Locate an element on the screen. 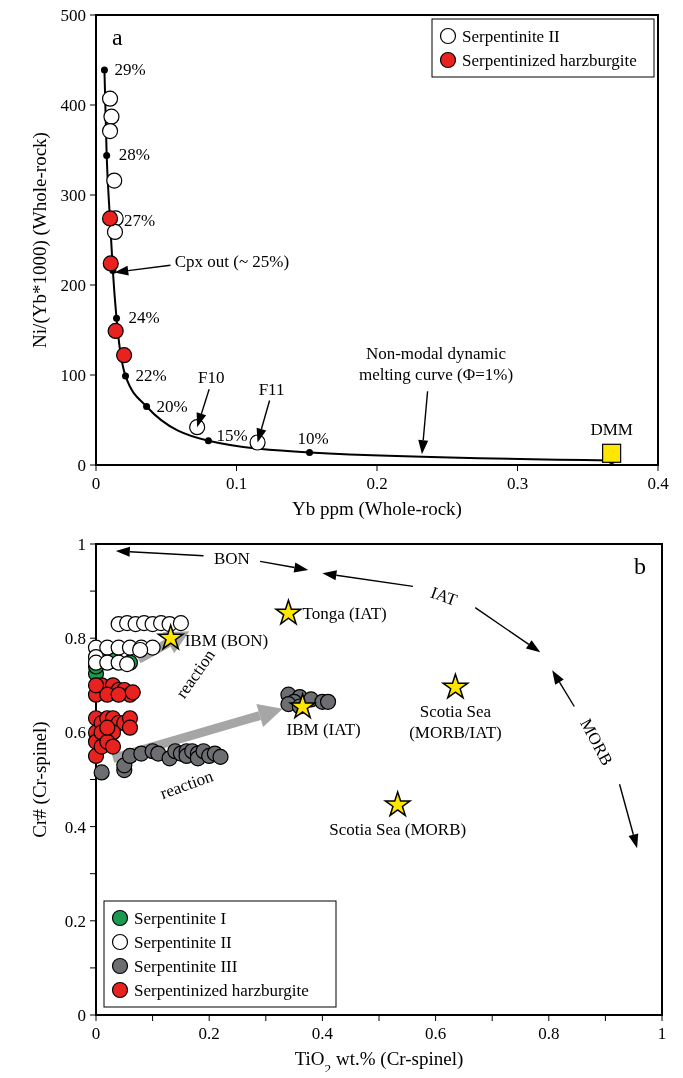 This screenshot has height=1078, width=683. x-tick-label: 0.1 is located at coordinates (236, 483).